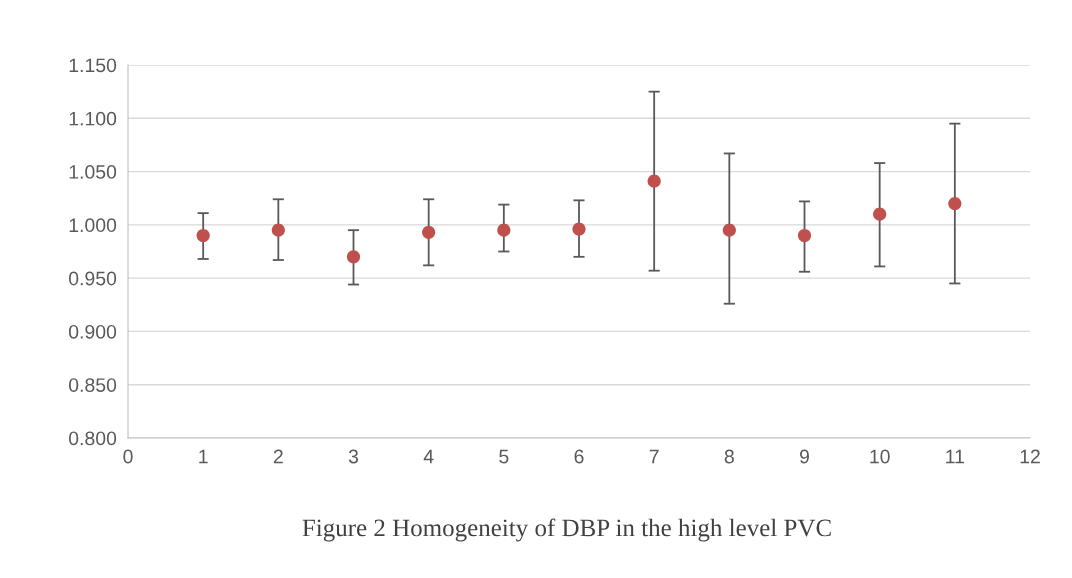  Describe the element at coordinates (654, 456) in the screenshot. I see `x-tick-label: 7` at that location.